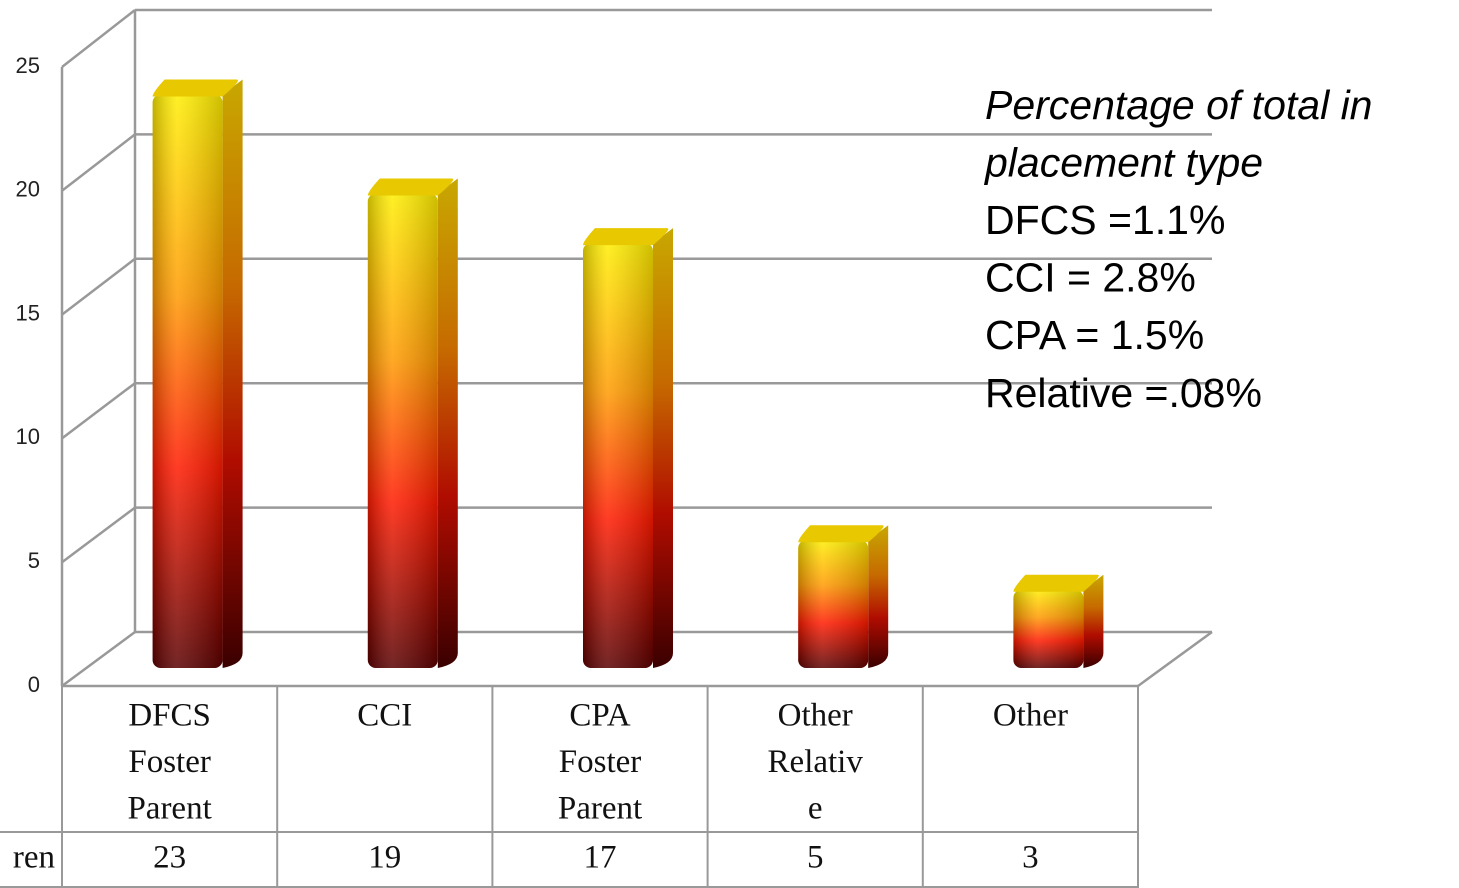 Image resolution: width=1459 pixels, height=888 pixels. Describe the element at coordinates (384, 858) in the screenshot. I see `table-value: 19` at that location.